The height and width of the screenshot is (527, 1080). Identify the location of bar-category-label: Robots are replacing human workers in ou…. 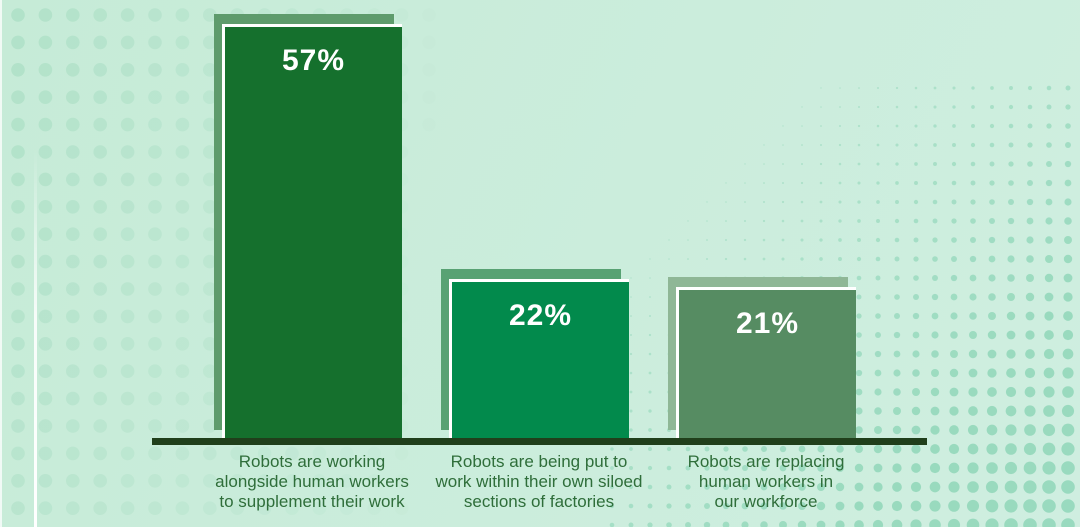
(766, 482).